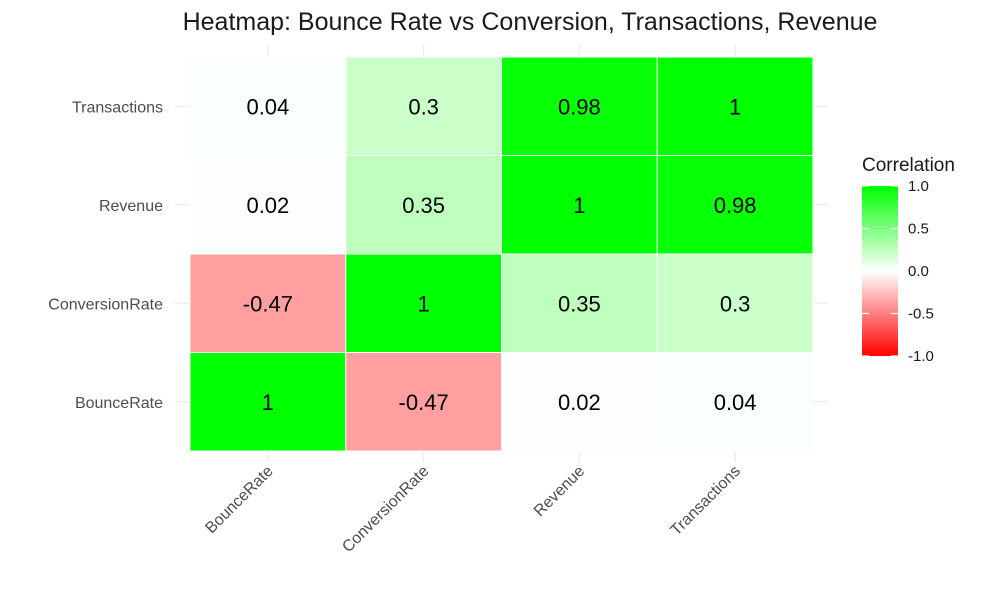 This screenshot has height=612, width=991. I want to click on x-tick-label: BounceRate, so click(239, 500).